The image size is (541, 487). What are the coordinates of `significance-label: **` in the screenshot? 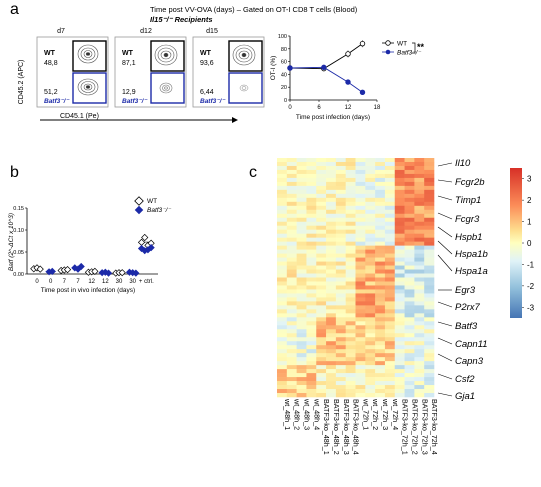 It's located at (421, 47).